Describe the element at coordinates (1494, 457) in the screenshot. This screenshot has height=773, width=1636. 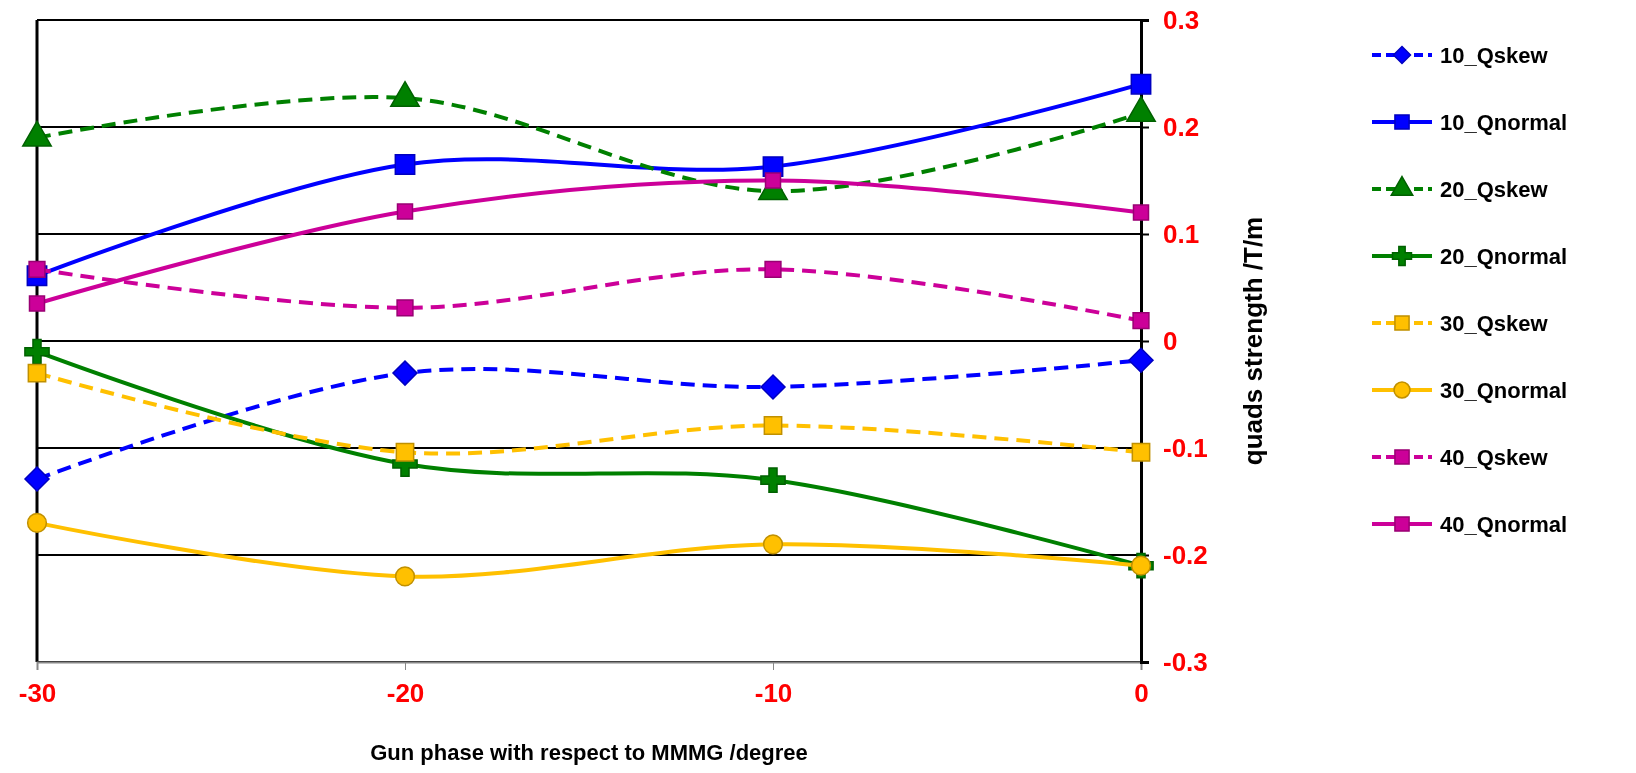
I see `legend-label: 40_Qskew` at that location.